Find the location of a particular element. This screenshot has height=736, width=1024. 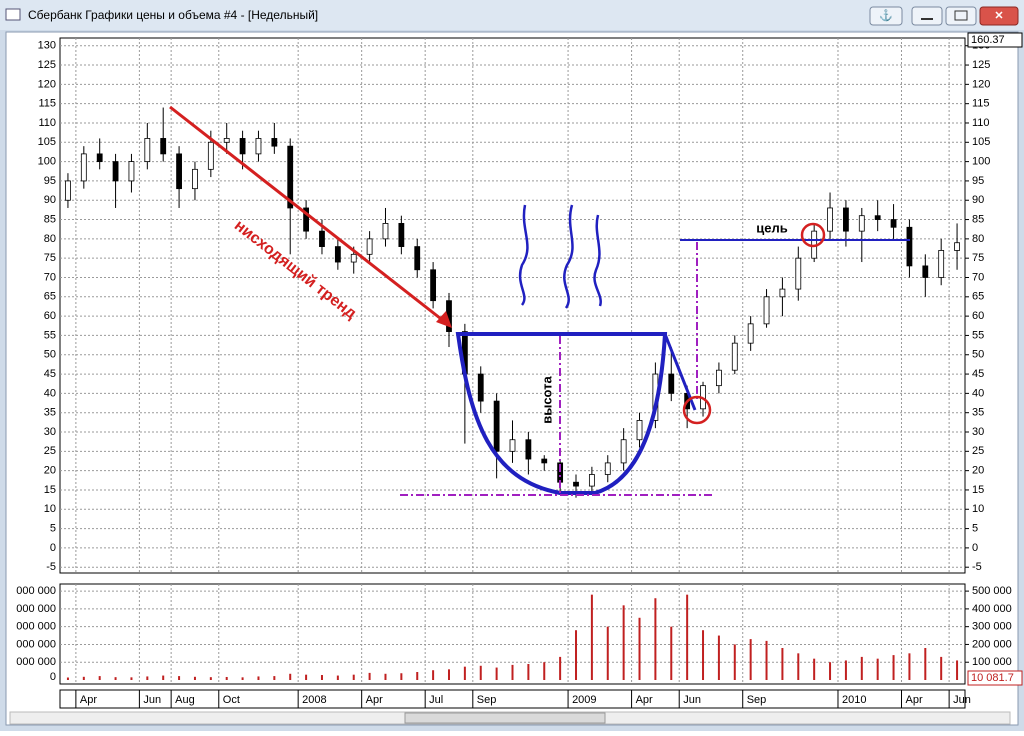

y-tick-label-left: 30 is located at coordinates (50, 432).